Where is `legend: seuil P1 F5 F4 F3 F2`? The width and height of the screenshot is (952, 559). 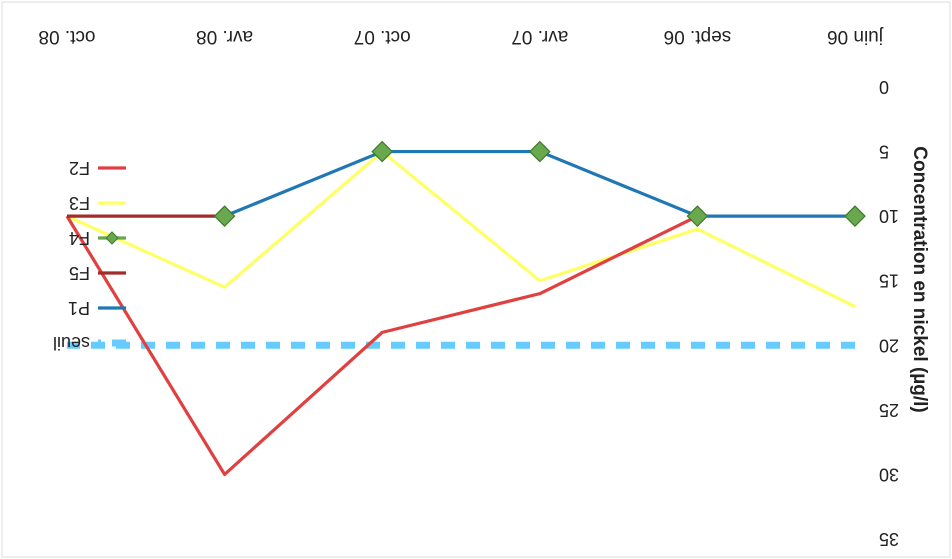
legend: seuil P1 F5 F4 F3 F2 is located at coordinates (89, 255).